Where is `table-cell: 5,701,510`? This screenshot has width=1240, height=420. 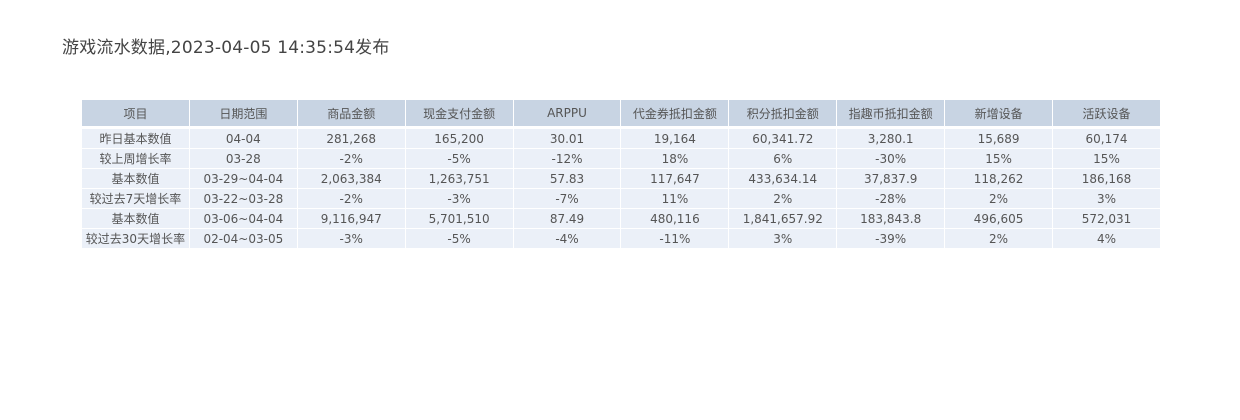
table-cell: 5,701,510 is located at coordinates (459, 218).